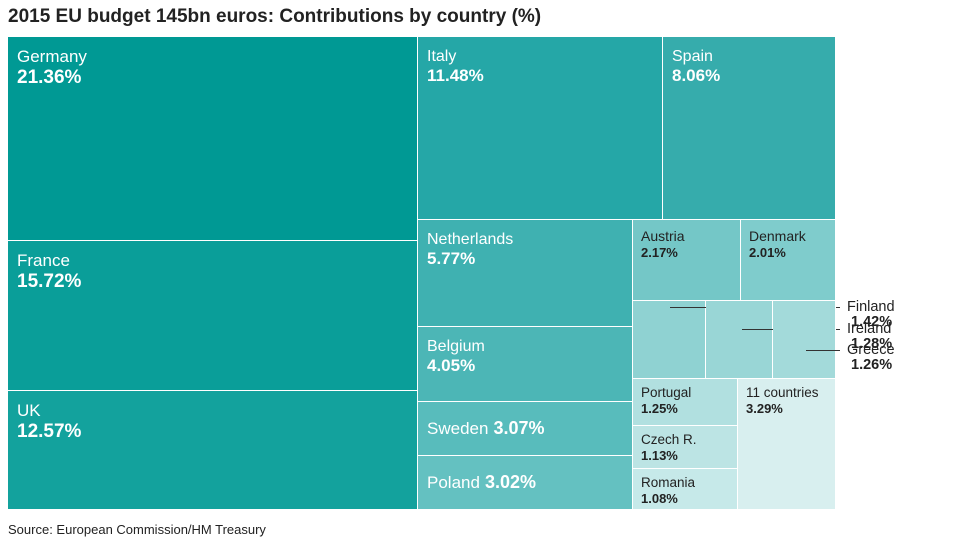 The width and height of the screenshot is (976, 549). I want to click on tile-ireland, so click(739, 340).